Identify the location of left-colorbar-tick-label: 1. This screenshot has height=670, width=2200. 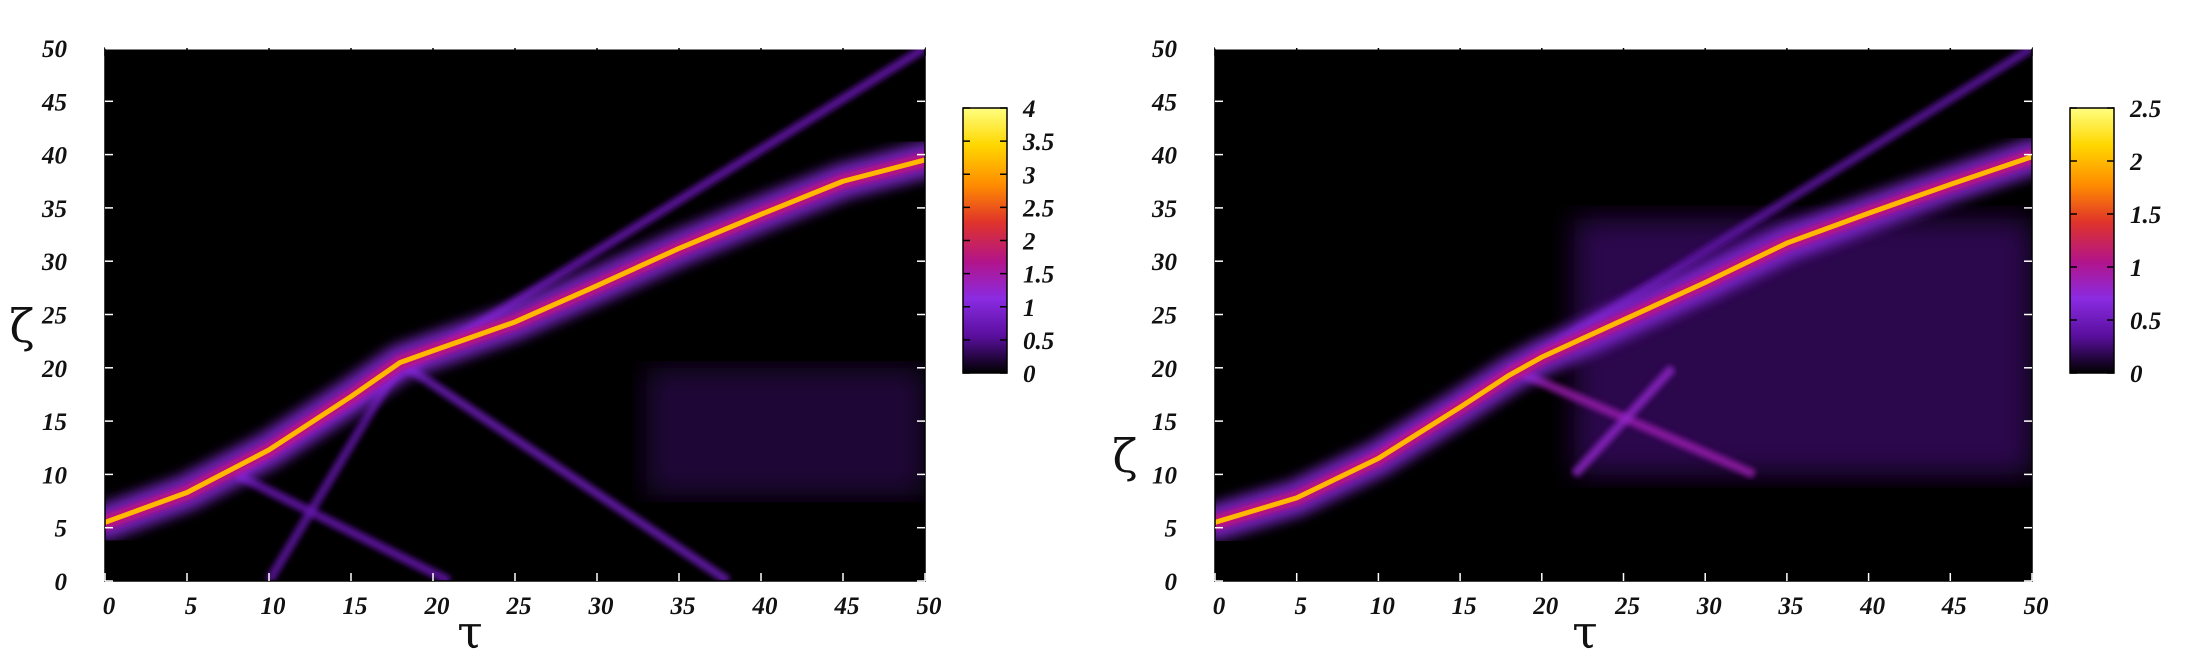
(1029, 308).